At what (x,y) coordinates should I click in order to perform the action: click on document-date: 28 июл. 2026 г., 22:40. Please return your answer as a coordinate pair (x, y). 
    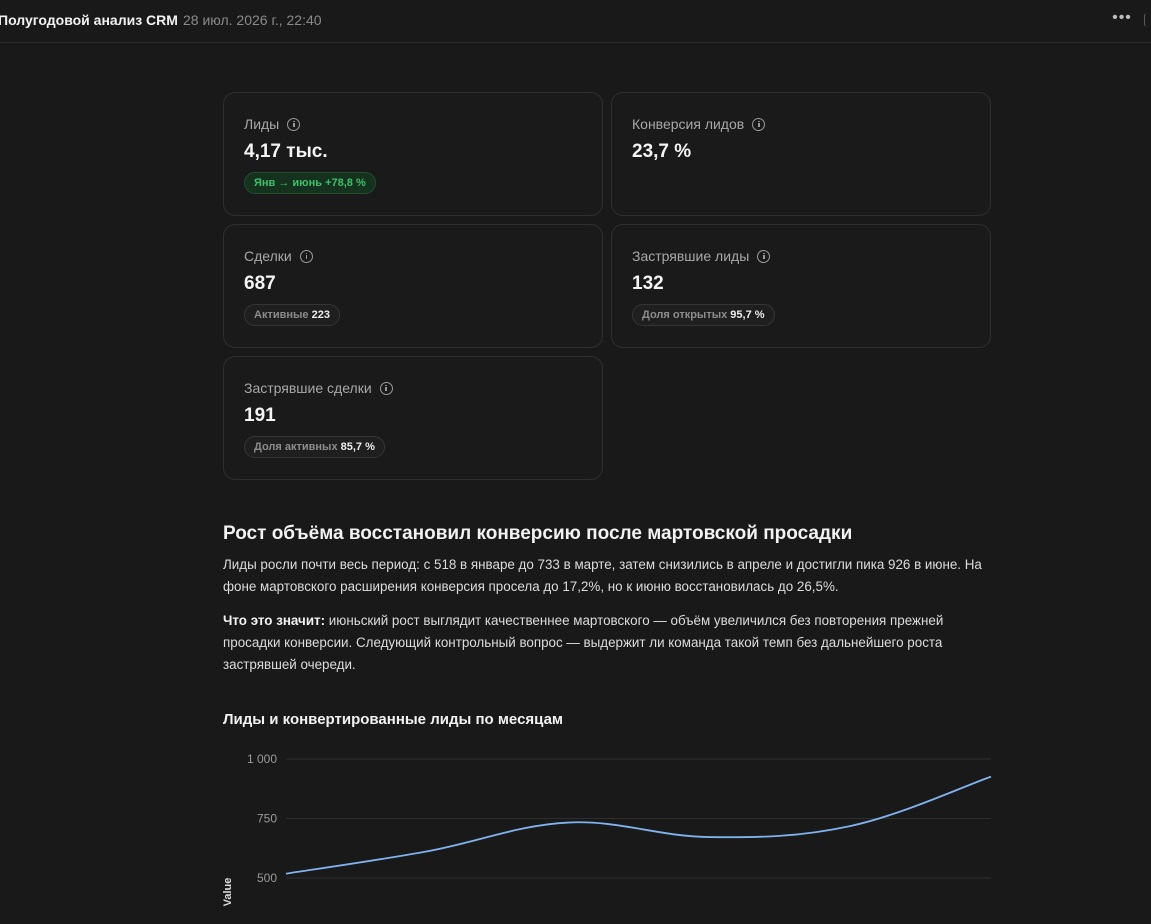
    Looking at the image, I should click on (252, 20).